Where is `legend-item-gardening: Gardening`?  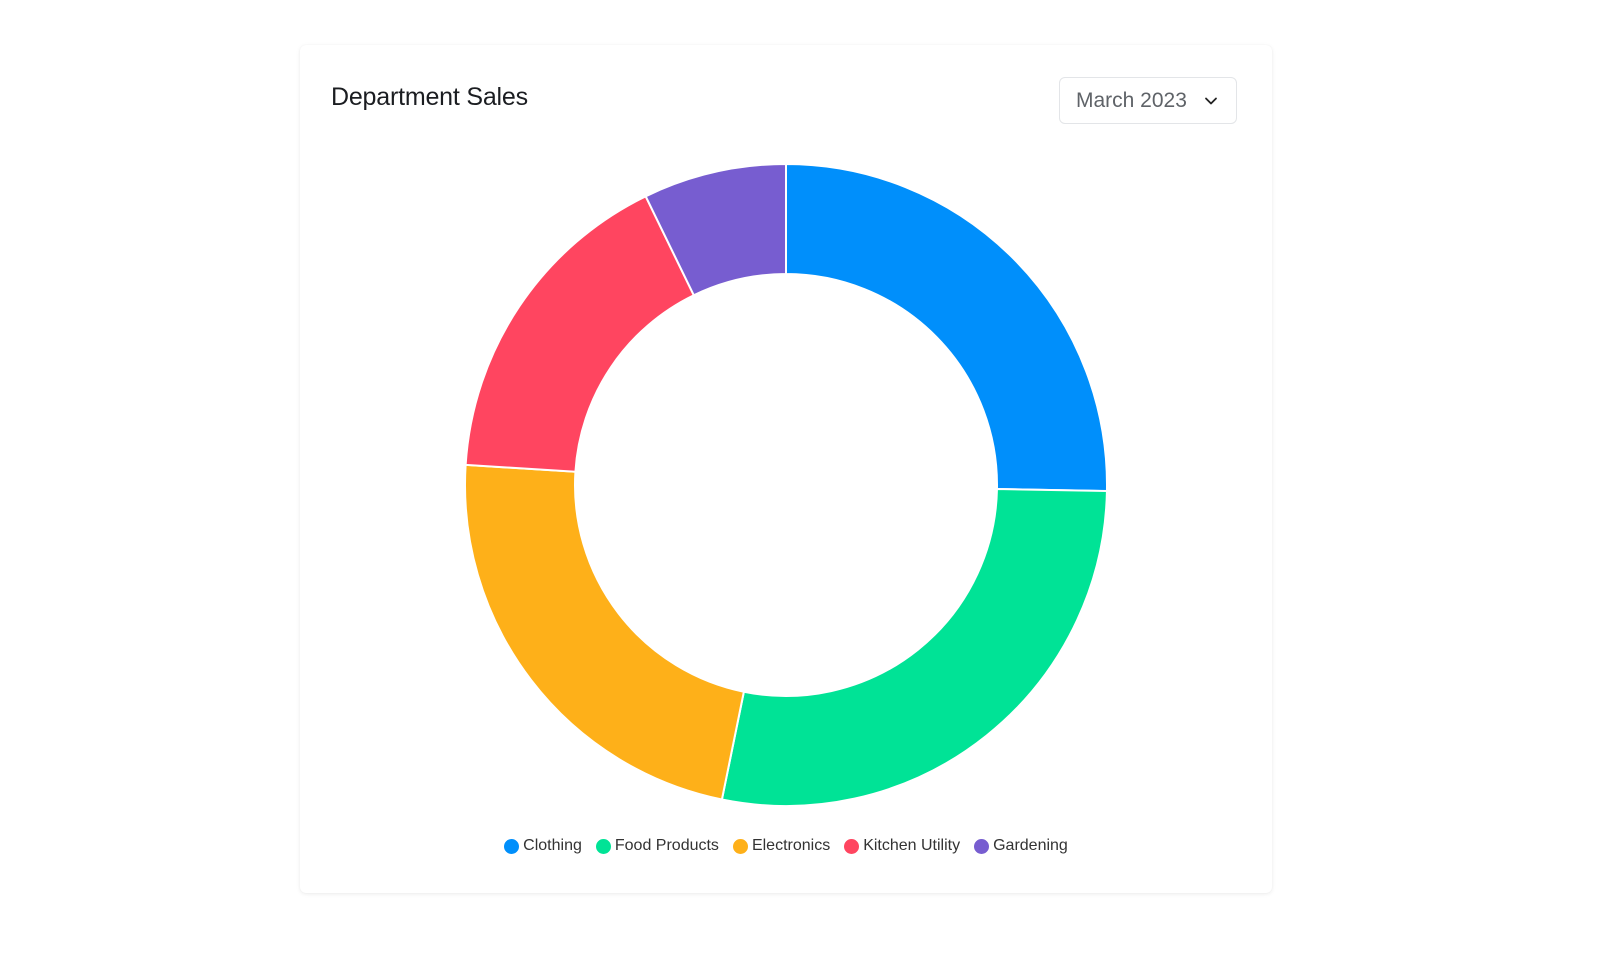
legend-item-gardening: Gardening is located at coordinates (1021, 846).